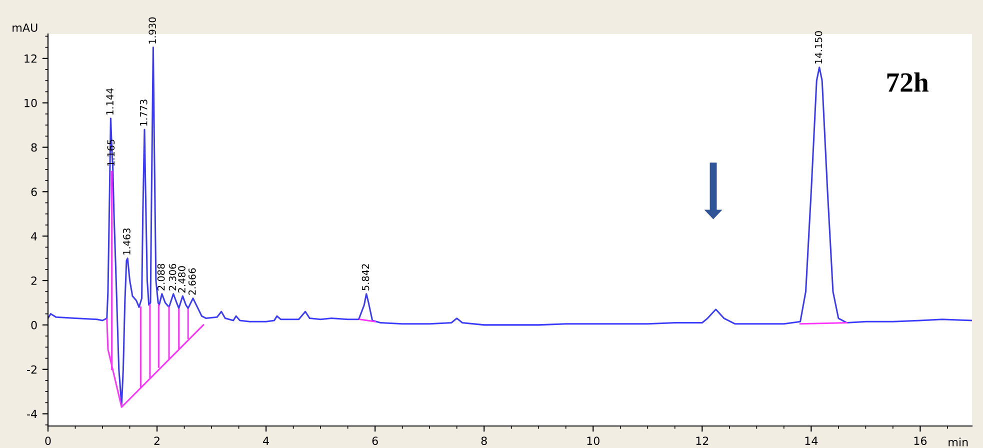 The image size is (983, 448). What do you see at coordinates (126, 241) in the screenshot?
I see `annotation: 1.463` at bounding box center [126, 241].